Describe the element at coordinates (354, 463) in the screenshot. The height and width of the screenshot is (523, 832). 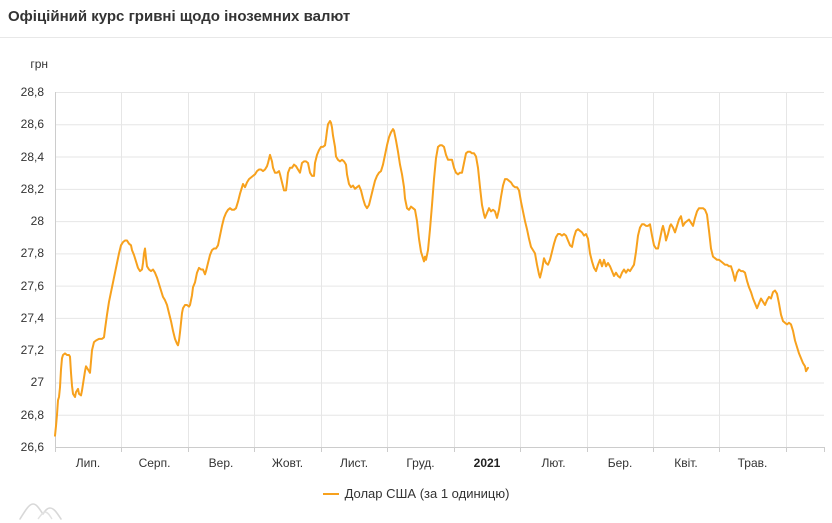
I see `x-axis-tick-label: Лист.` at that location.